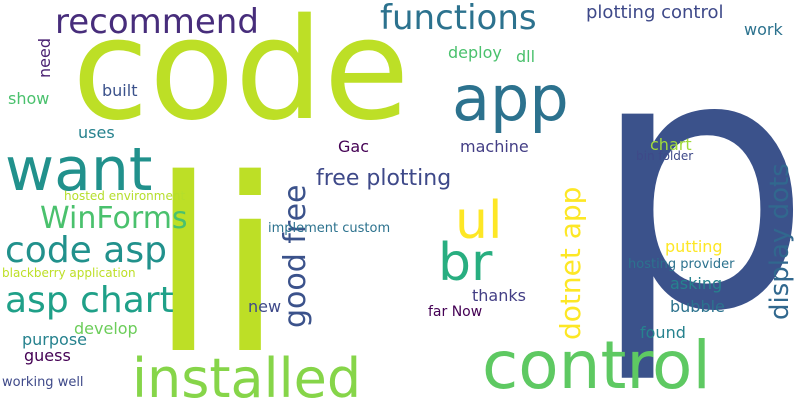 This screenshot has width=800, height=400. Describe the element at coordinates (157, 22) in the screenshot. I see `word-recommend: recommend` at that location.